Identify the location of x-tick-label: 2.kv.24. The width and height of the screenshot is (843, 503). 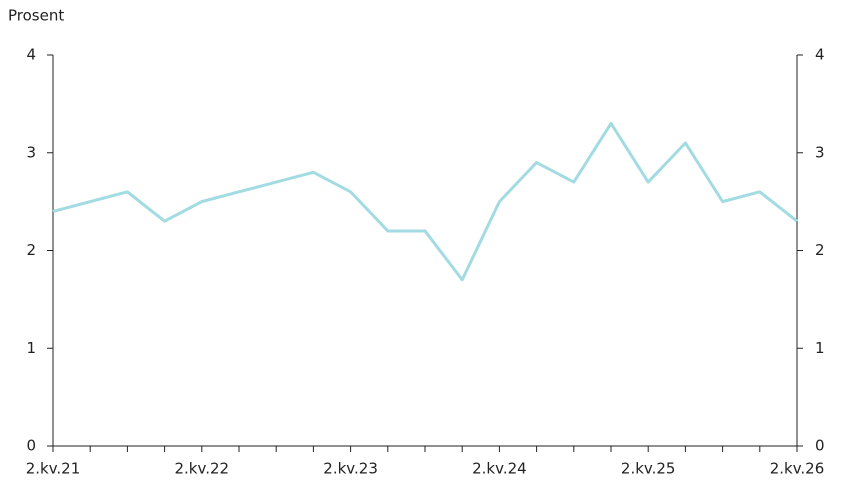
(499, 469).